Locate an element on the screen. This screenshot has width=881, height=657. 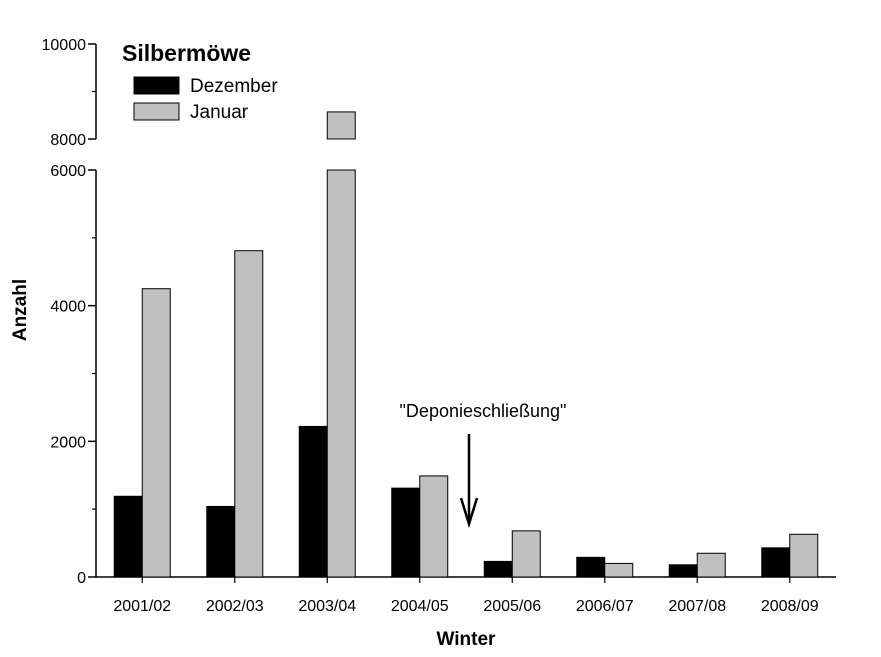
x-tick-label: 2003/04 is located at coordinates (327, 606).